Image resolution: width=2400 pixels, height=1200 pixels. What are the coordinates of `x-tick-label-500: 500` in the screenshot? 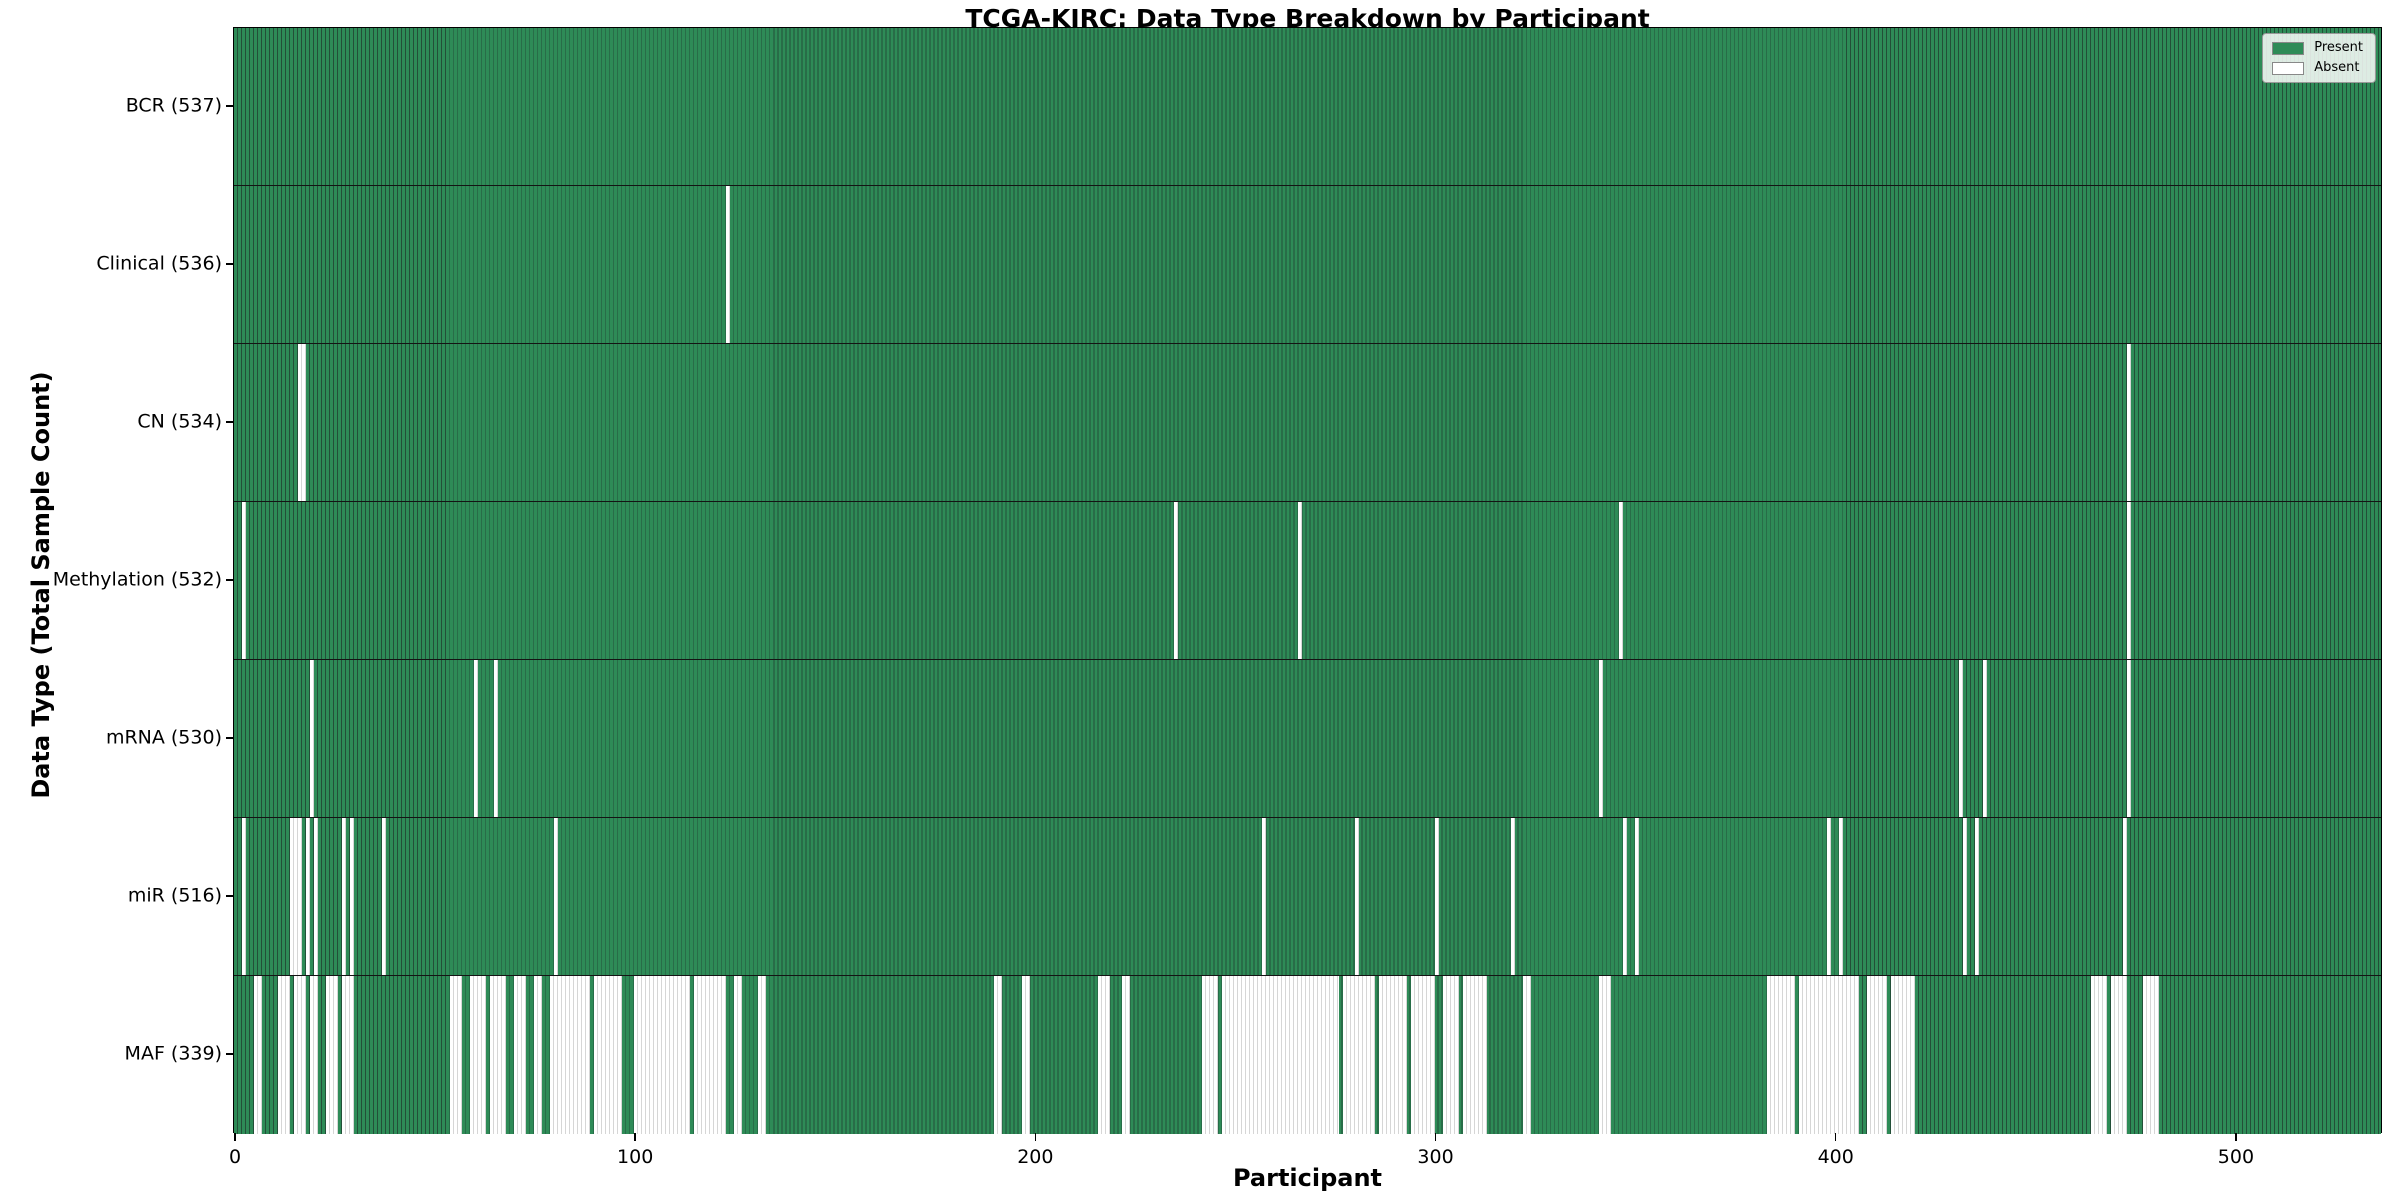 It's located at (2236, 1157).